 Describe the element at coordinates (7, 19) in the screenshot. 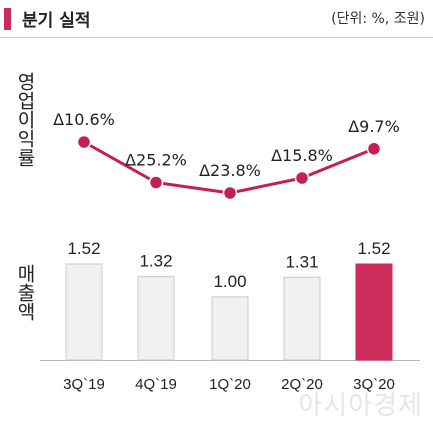

I see `header-accent-bar` at that location.